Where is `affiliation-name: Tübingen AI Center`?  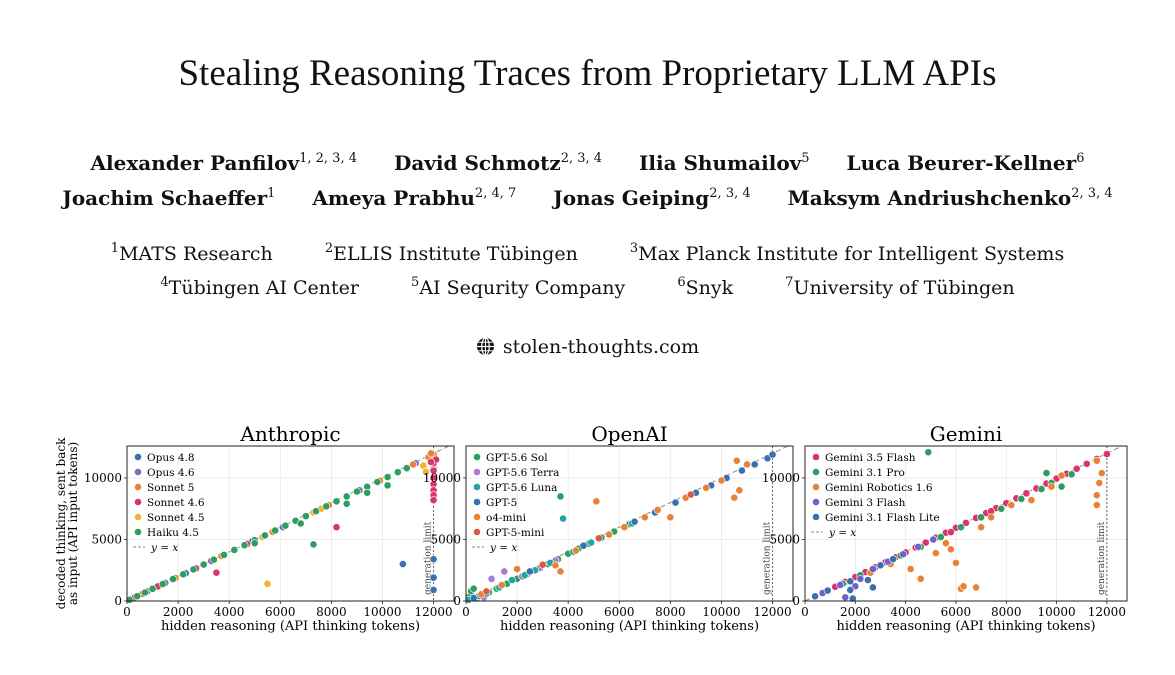
affiliation-name: Tübingen AI Center is located at coordinates (263, 288).